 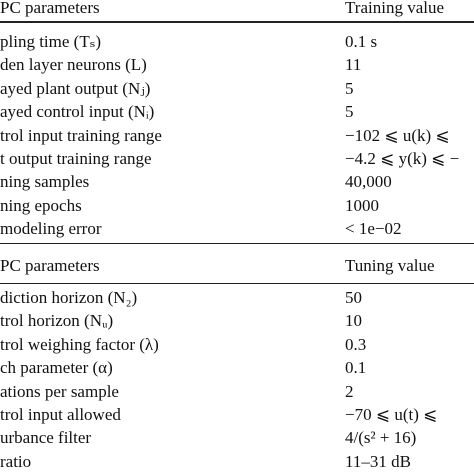 I want to click on parameter-cell: den layer neurons (L), so click(x=73, y=65).